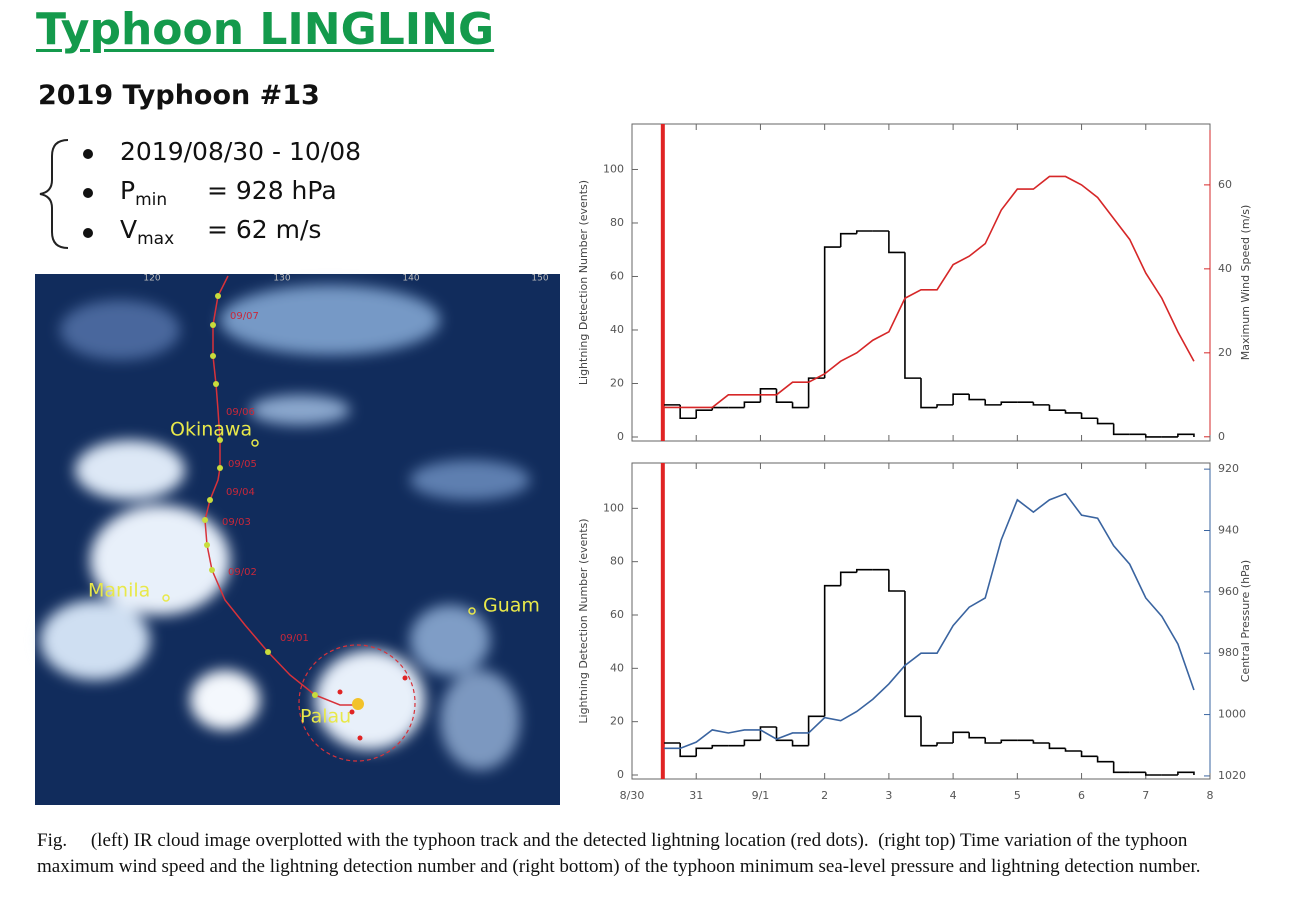 Image resolution: width=1309 pixels, height=921 pixels. Describe the element at coordinates (294, 638) in the screenshot. I see `date-label: 09/01` at that location.